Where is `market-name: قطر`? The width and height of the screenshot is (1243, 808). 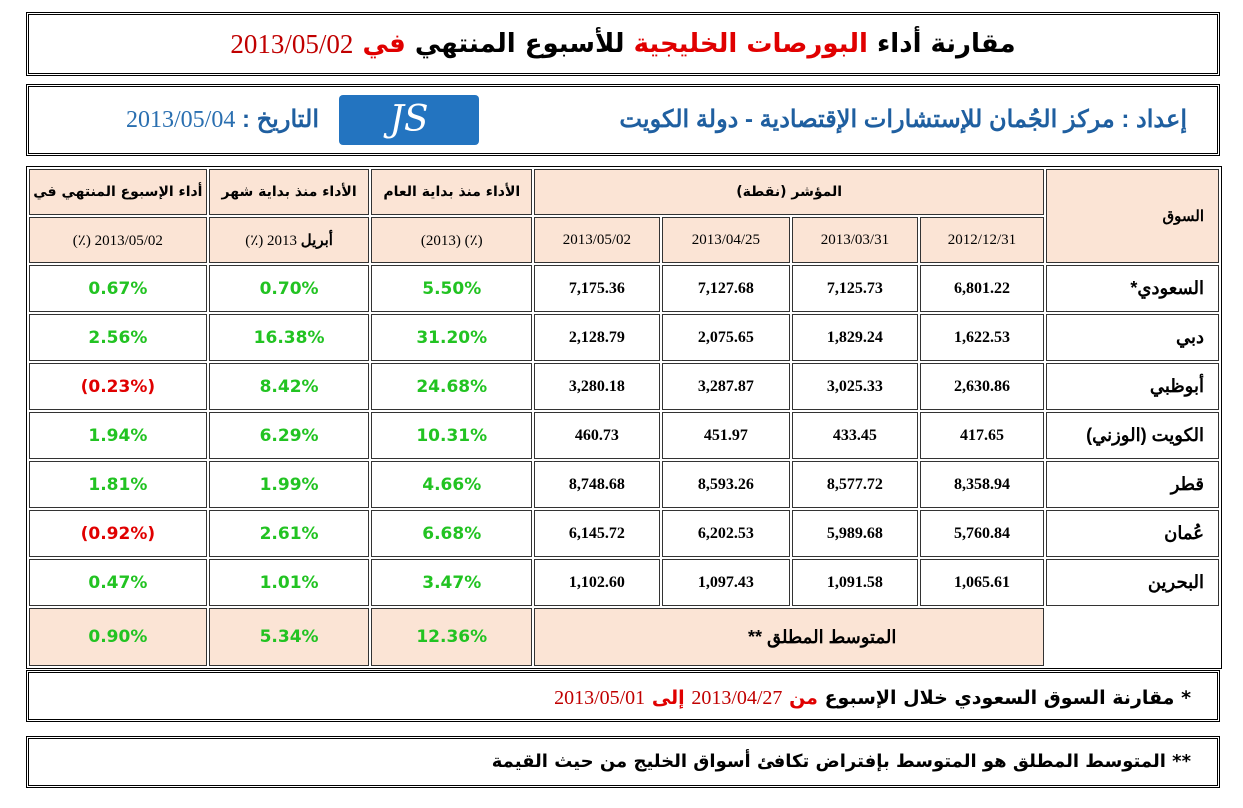
market-name: قطر is located at coordinates (1132, 484).